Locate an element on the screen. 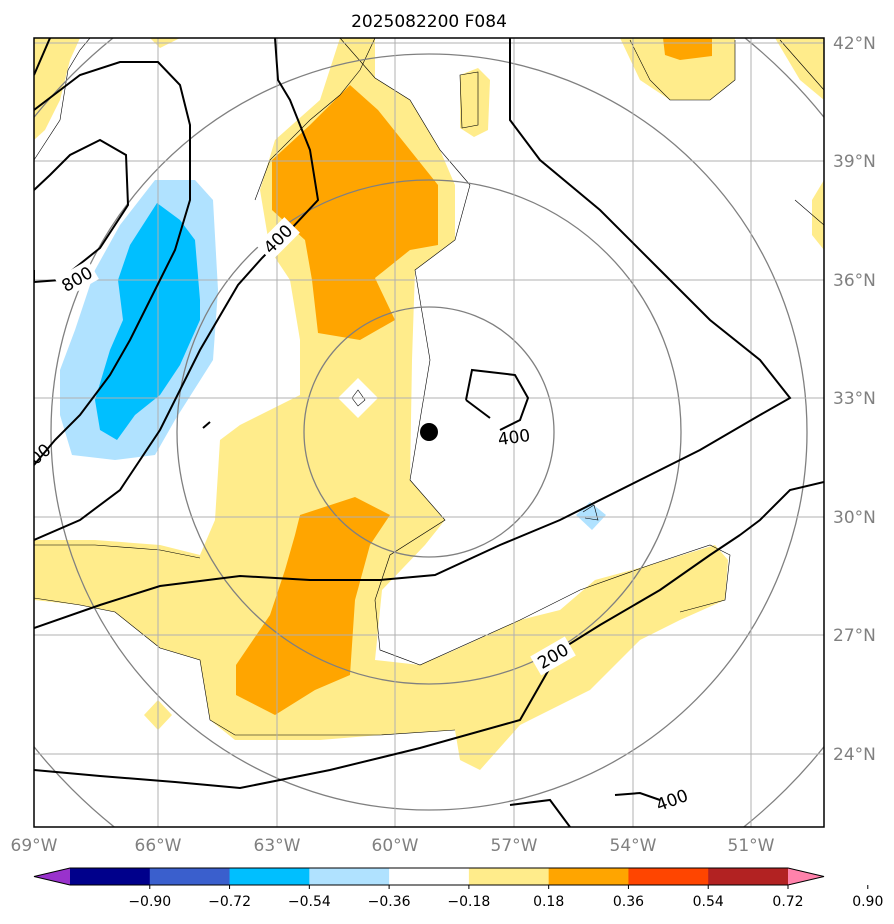  contour-label-400-south: 400 is located at coordinates (672, 801).